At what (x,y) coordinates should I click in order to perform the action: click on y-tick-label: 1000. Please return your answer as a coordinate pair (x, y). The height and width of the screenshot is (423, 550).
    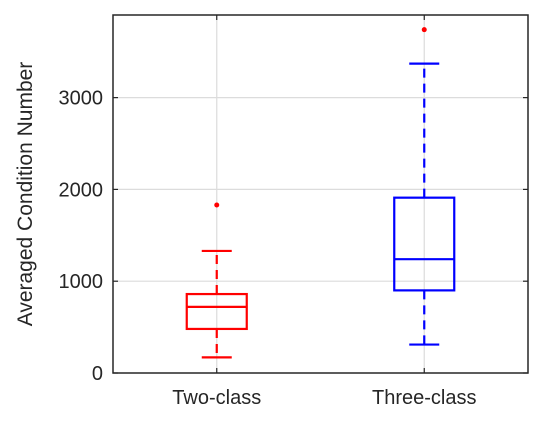
    Looking at the image, I should click on (81, 282).